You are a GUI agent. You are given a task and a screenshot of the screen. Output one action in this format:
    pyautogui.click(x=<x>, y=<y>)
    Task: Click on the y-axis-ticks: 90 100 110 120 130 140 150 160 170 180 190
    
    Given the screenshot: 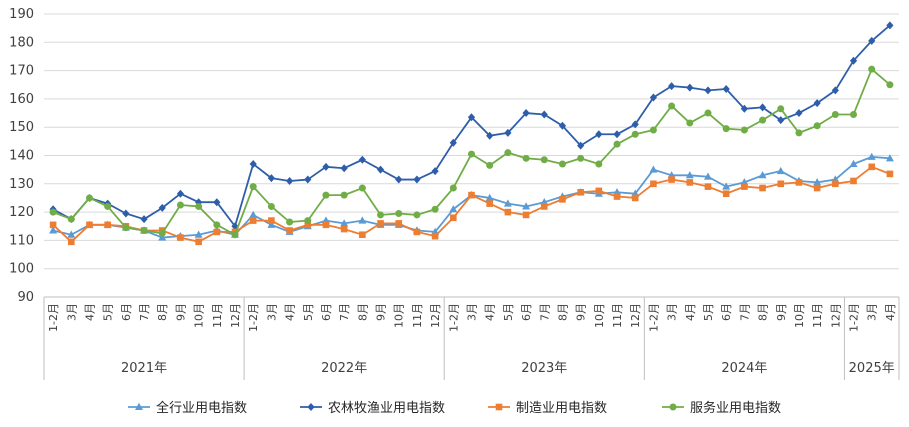 What is the action you would take?
    pyautogui.click(x=21, y=156)
    